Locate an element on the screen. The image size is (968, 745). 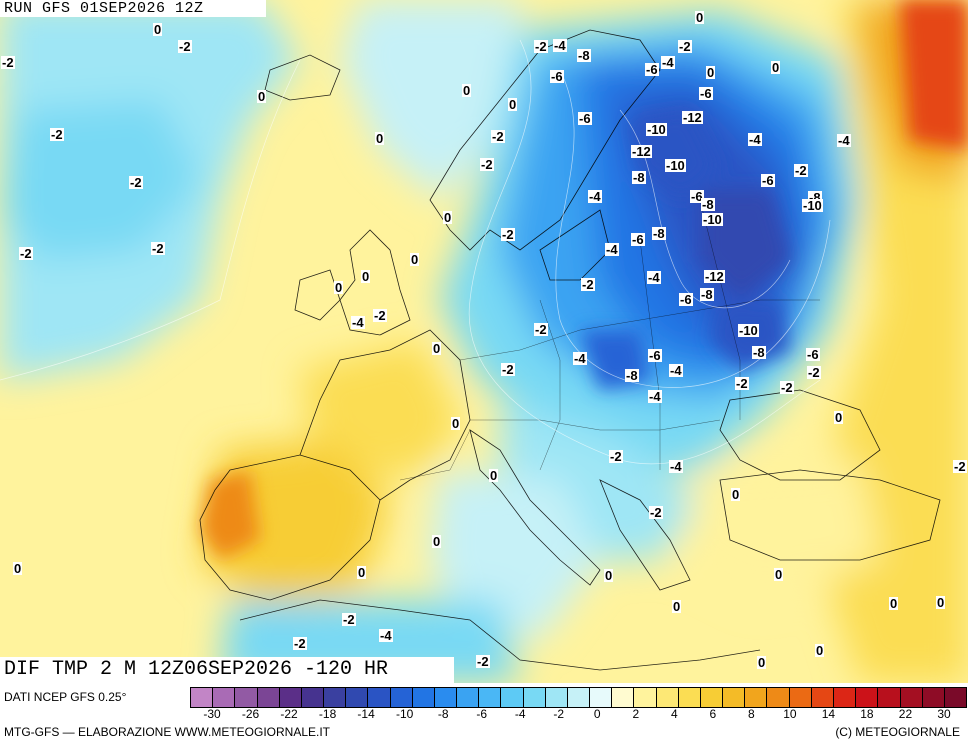
run-label: RUN GFS 01SEP2026 12Z is located at coordinates (104, 8).